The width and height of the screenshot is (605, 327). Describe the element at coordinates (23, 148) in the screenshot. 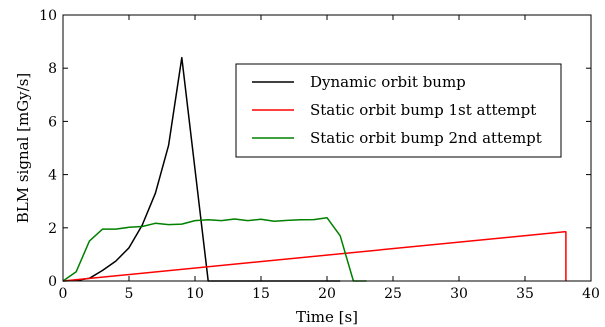

I see `y-axis-title: BLM signal [mGy/s]` at that location.